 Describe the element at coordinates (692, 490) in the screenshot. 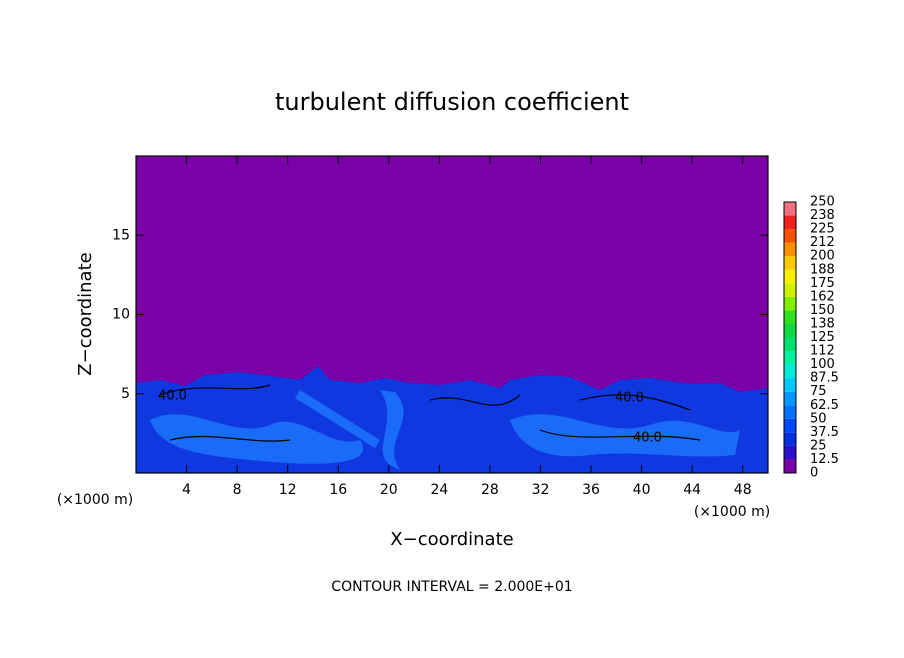

I see `x-tick-label: 44` at that location.